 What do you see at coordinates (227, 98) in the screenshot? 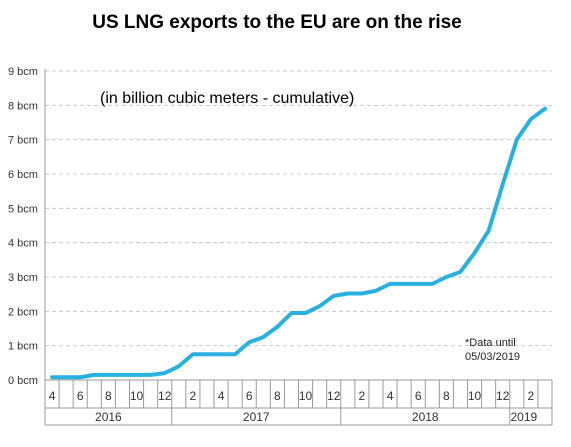
I see `chart-subtitle: (in billion cubic meters - cumulative)` at bounding box center [227, 98].